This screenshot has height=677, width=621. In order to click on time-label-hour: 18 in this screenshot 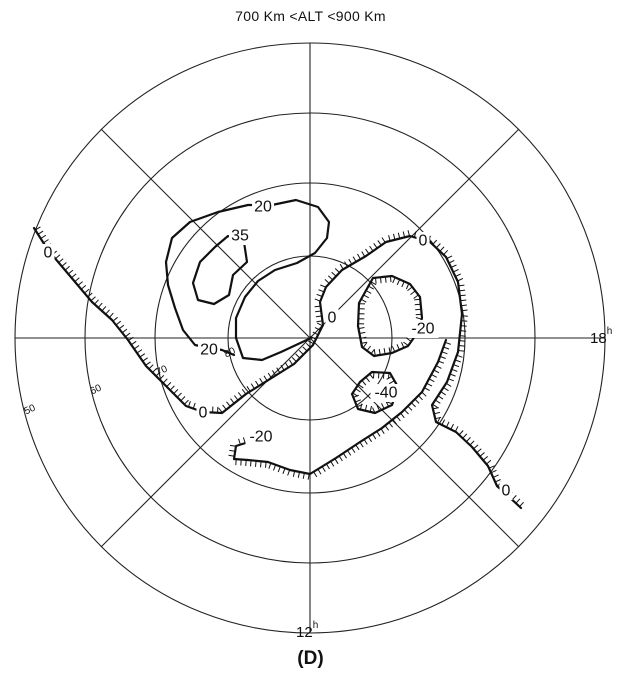, I will do `click(598, 338)`.